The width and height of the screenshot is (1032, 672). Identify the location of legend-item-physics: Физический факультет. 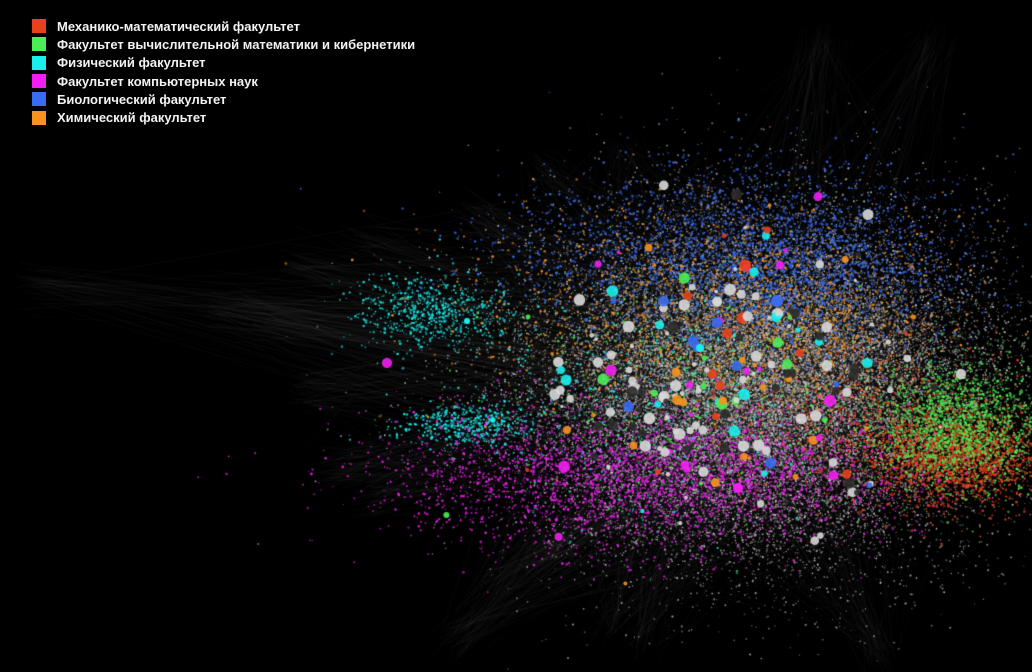
(223, 63).